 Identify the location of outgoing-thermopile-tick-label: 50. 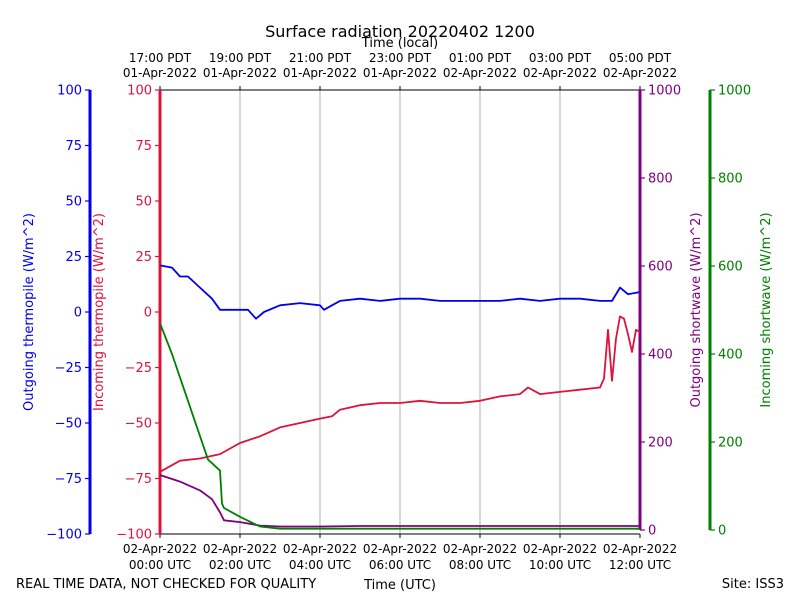
(73, 202).